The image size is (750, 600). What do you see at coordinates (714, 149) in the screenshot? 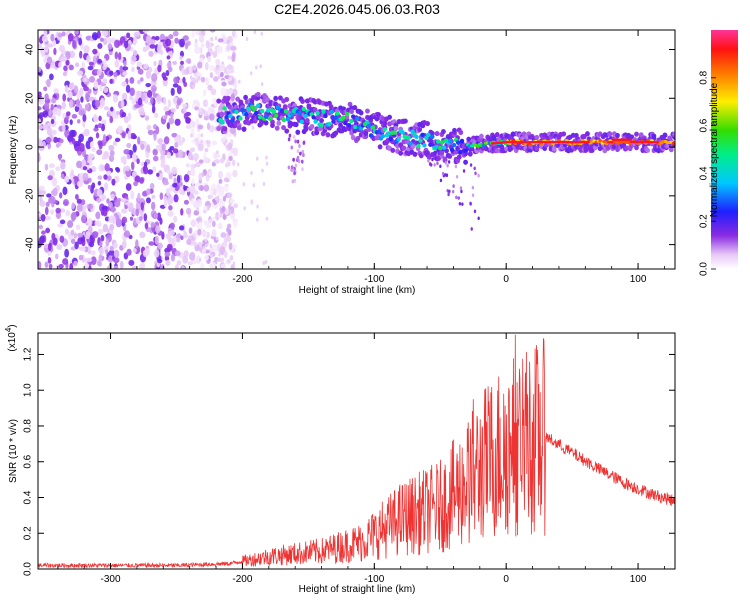
I see `colorbar-label: Normalized spectral amplitude` at bounding box center [714, 149].